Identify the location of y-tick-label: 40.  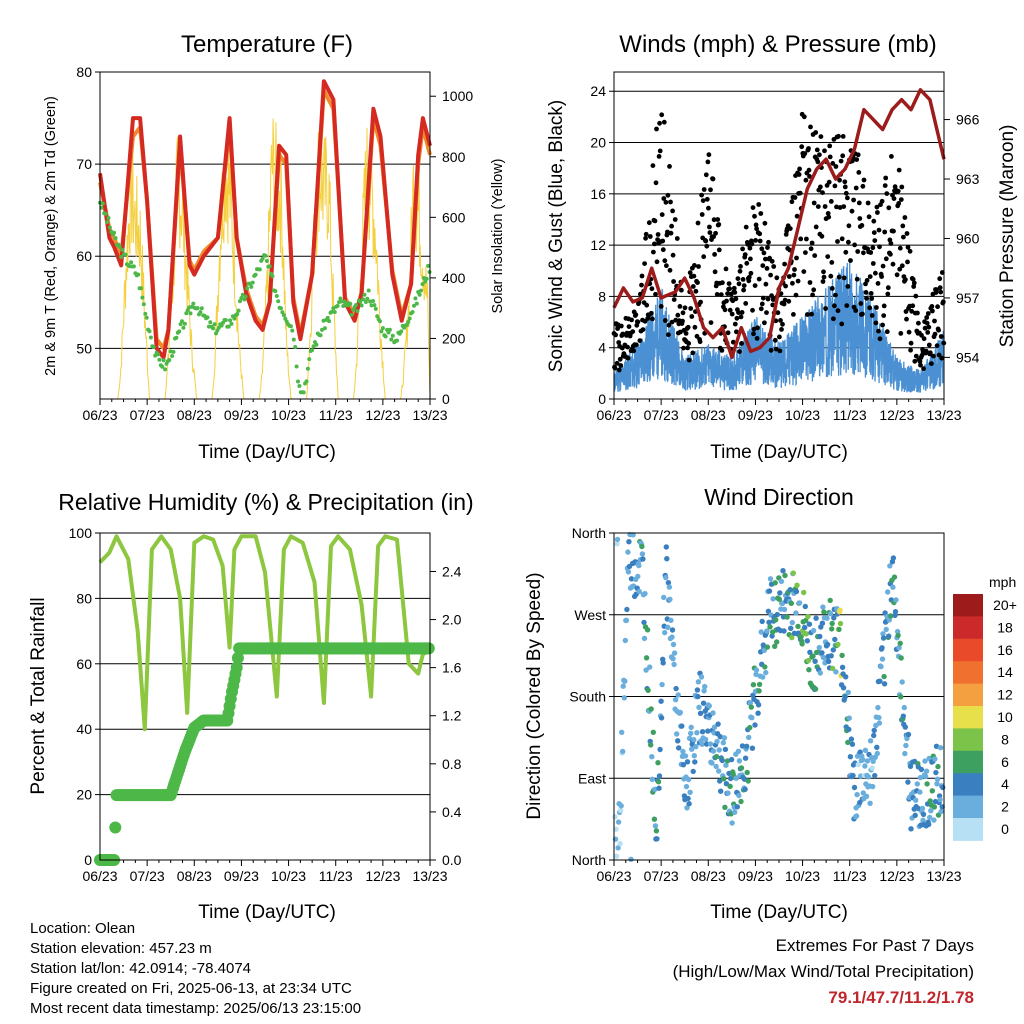
(84, 729).